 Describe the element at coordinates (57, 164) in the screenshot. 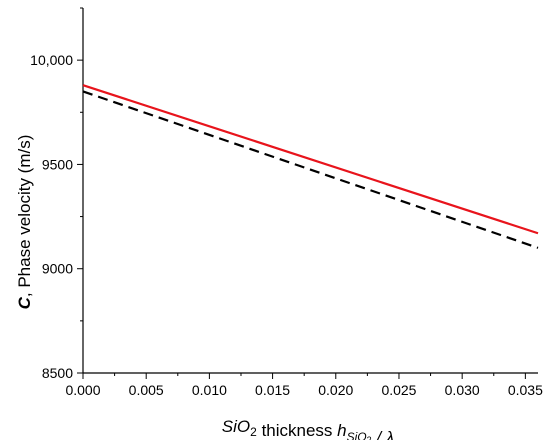

I see `y-tick-label: 9500` at that location.